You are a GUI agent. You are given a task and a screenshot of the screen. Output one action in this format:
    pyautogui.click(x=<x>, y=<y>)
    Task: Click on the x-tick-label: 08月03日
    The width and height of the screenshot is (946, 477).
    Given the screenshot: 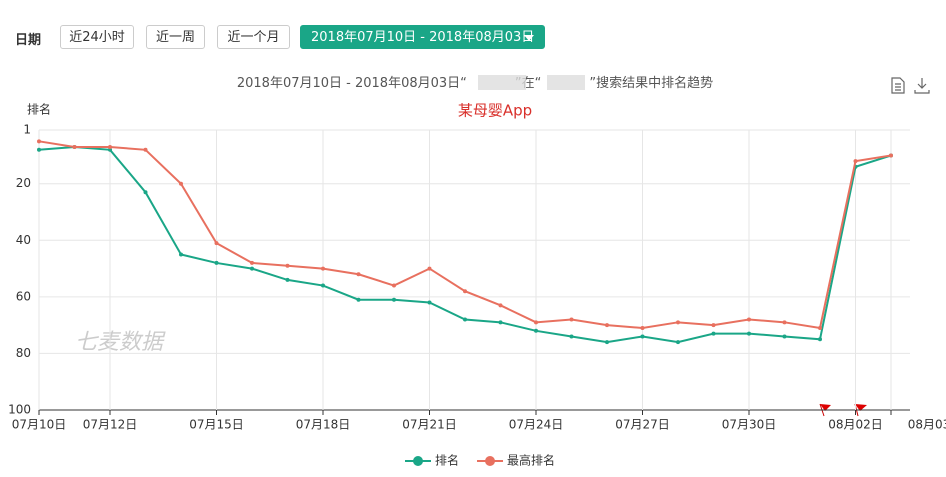 What is the action you would take?
    pyautogui.click(x=927, y=425)
    